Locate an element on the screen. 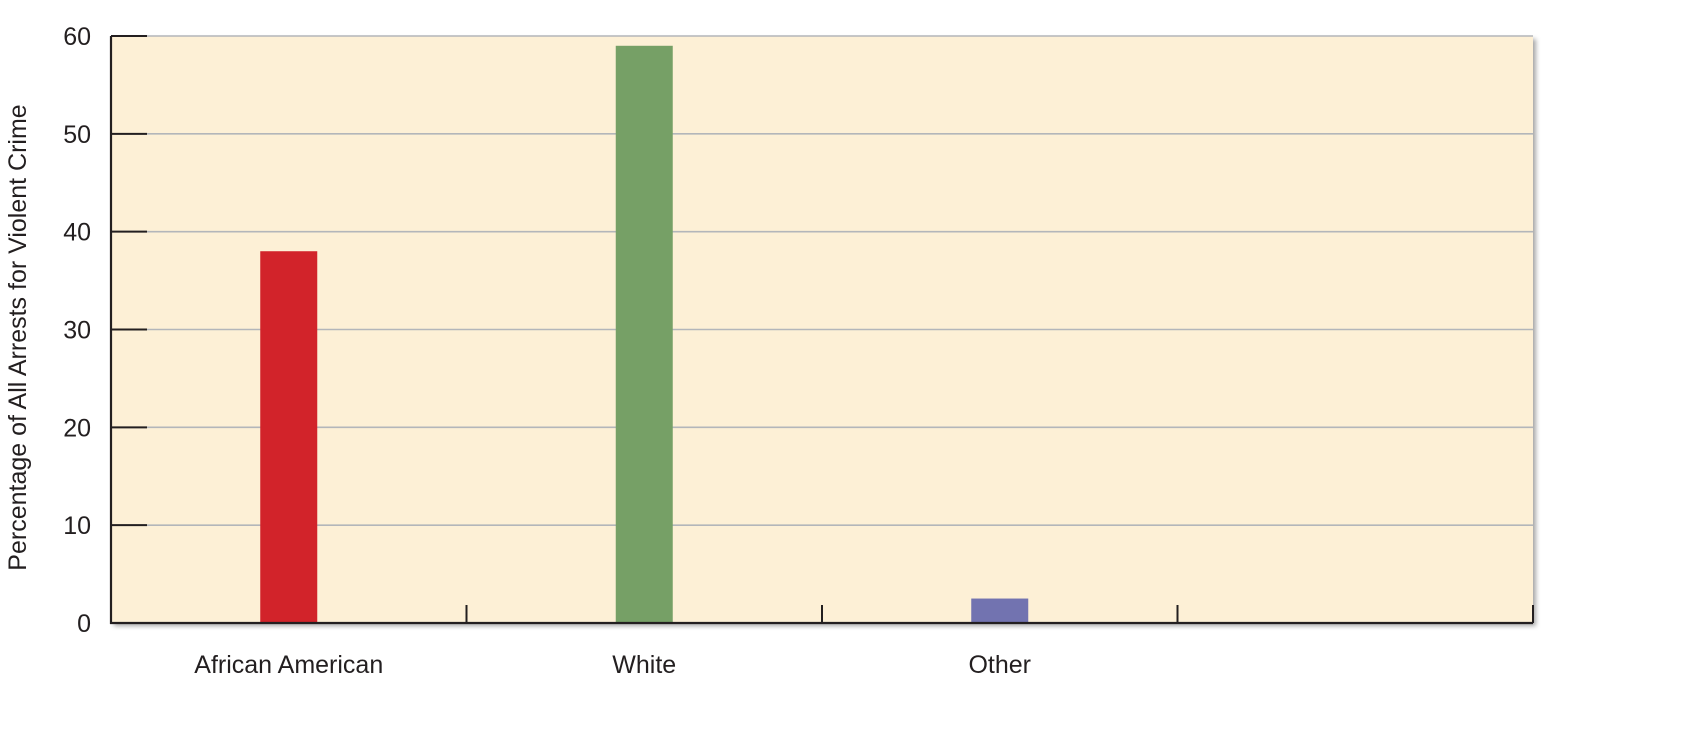 The image size is (1706, 741). bar-african-american is located at coordinates (289, 437).